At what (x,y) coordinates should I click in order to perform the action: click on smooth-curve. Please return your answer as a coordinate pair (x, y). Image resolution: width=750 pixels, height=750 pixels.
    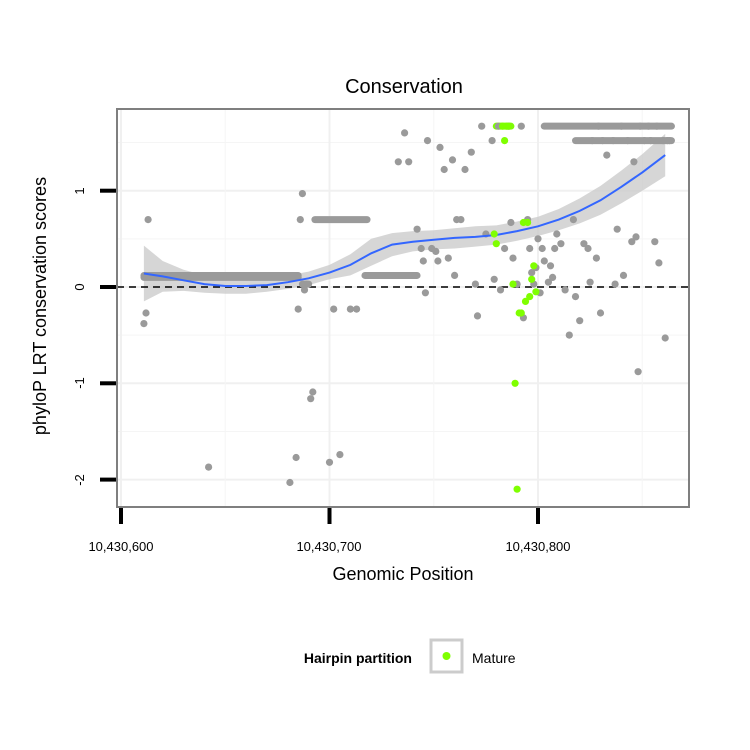
    Looking at the image, I should click on (404, 220).